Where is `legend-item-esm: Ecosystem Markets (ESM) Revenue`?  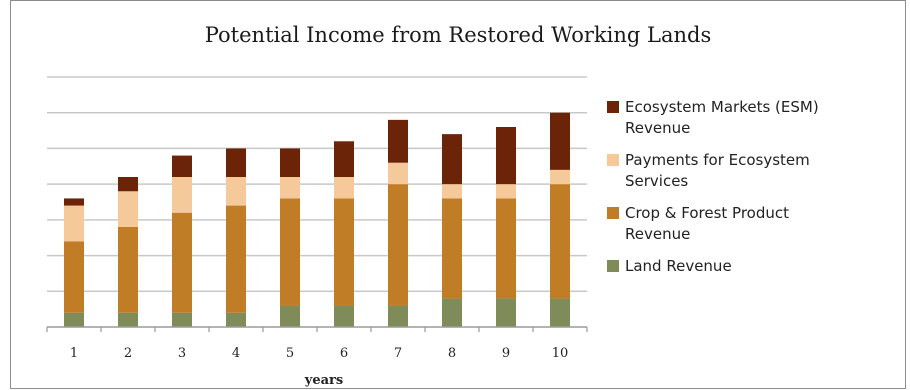 legend-item-esm: Ecosystem Markets (ESM) Revenue is located at coordinates (757, 118).